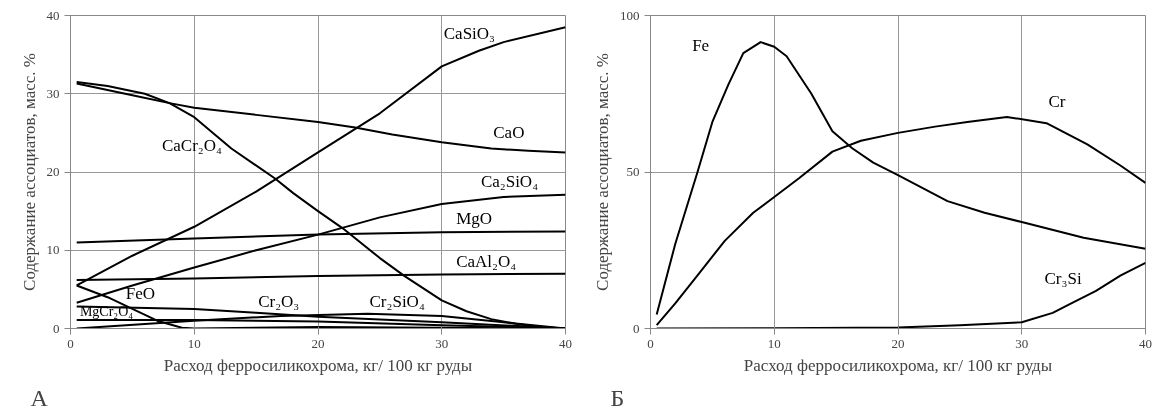  Describe the element at coordinates (469, 33) in the screenshot. I see `series-label: CaSiO₃` at that location.